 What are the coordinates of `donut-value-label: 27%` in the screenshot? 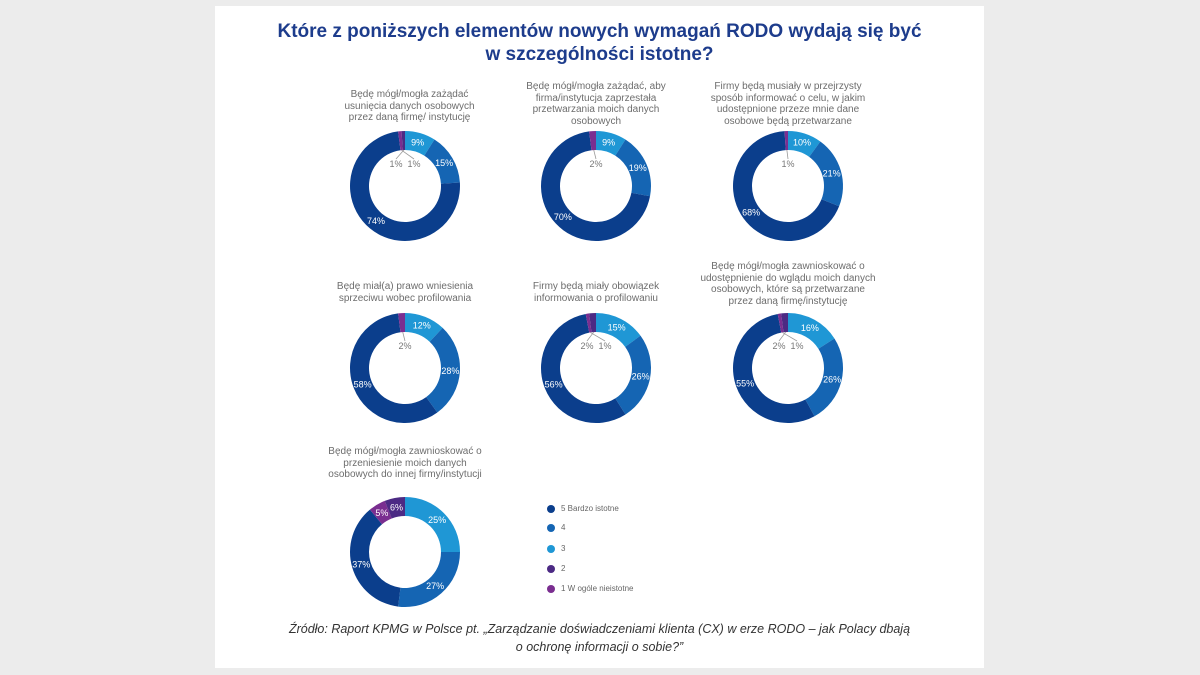 It's located at (435, 586).